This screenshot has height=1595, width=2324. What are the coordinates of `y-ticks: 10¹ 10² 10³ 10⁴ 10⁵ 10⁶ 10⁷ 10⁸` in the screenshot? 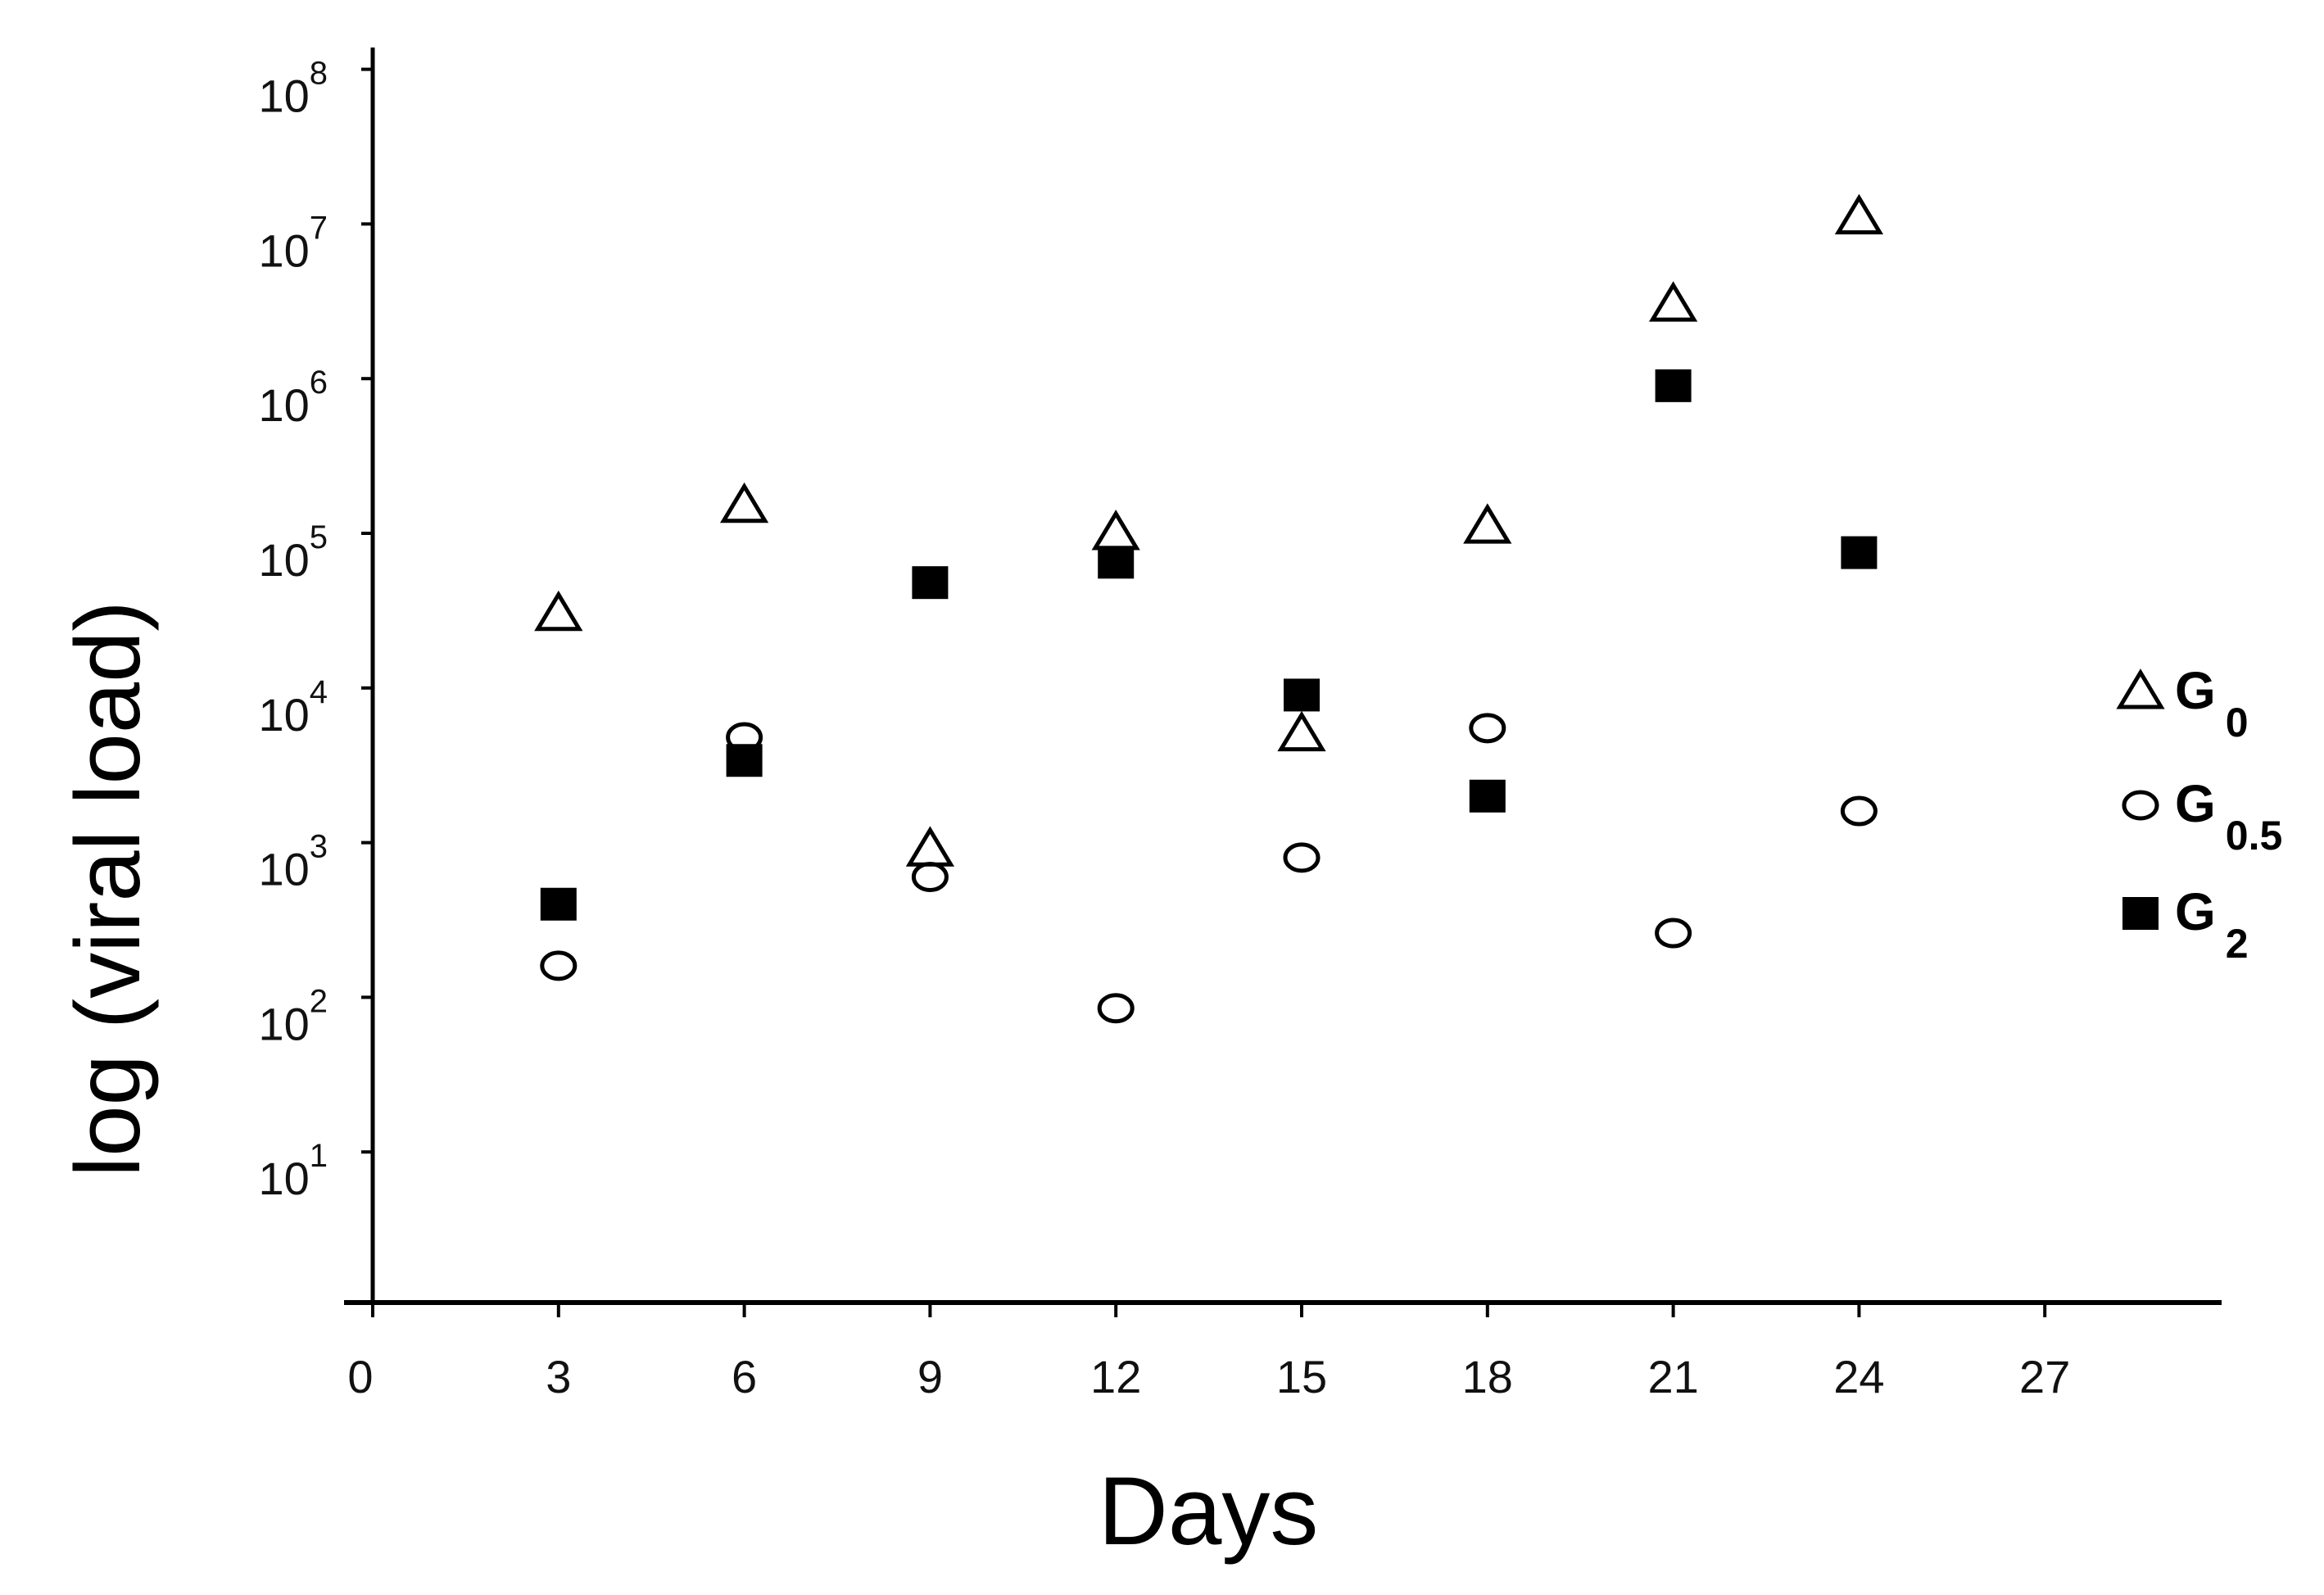 It's located at (315, 630).